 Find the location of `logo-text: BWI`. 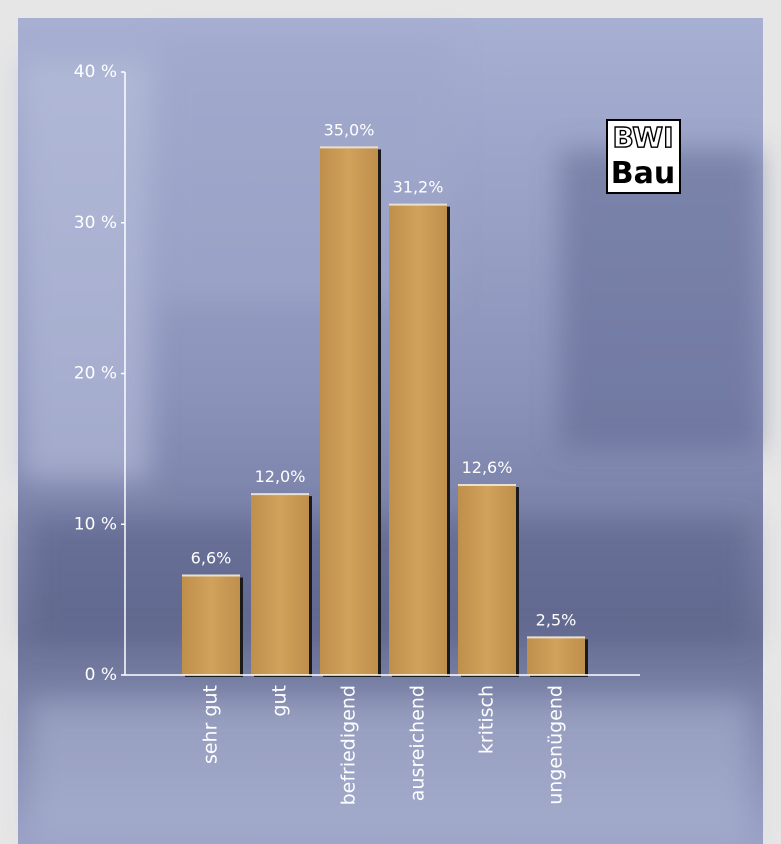

logo-text: BWI is located at coordinates (642, 137).